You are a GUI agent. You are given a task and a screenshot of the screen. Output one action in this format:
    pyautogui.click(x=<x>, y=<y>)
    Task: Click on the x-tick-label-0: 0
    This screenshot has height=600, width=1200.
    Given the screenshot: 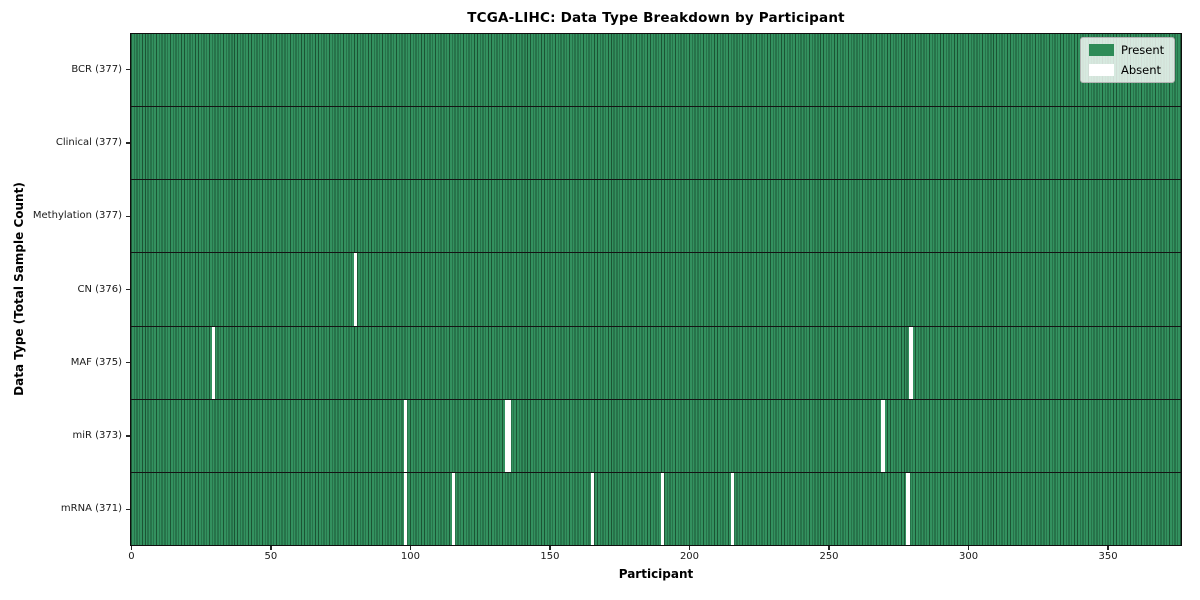 What is the action you would take?
    pyautogui.click(x=131, y=556)
    